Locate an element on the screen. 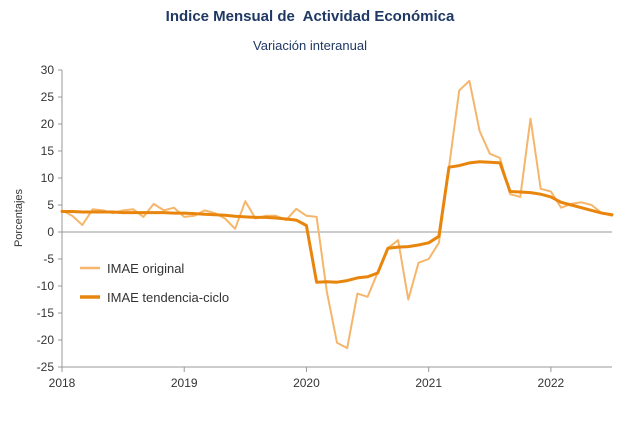 This screenshot has height=424, width=640. x-tick-label: 2019 is located at coordinates (184, 383).